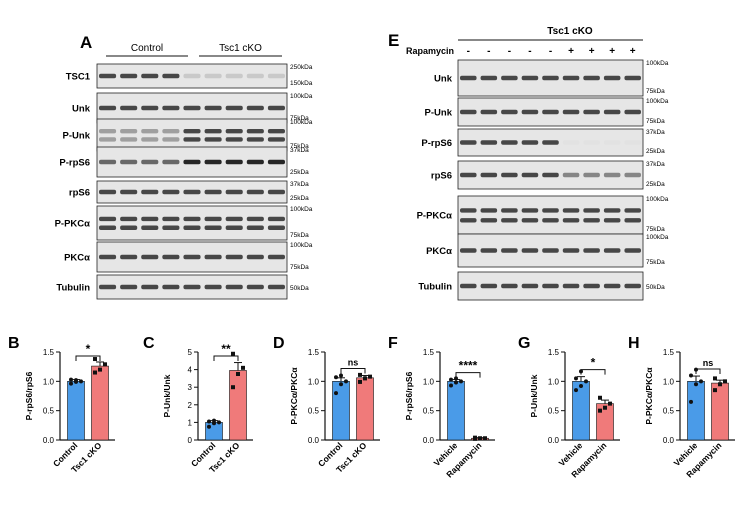 The height and width of the screenshot is (517, 740). I want to click on panel-letter: F, so click(393, 343).